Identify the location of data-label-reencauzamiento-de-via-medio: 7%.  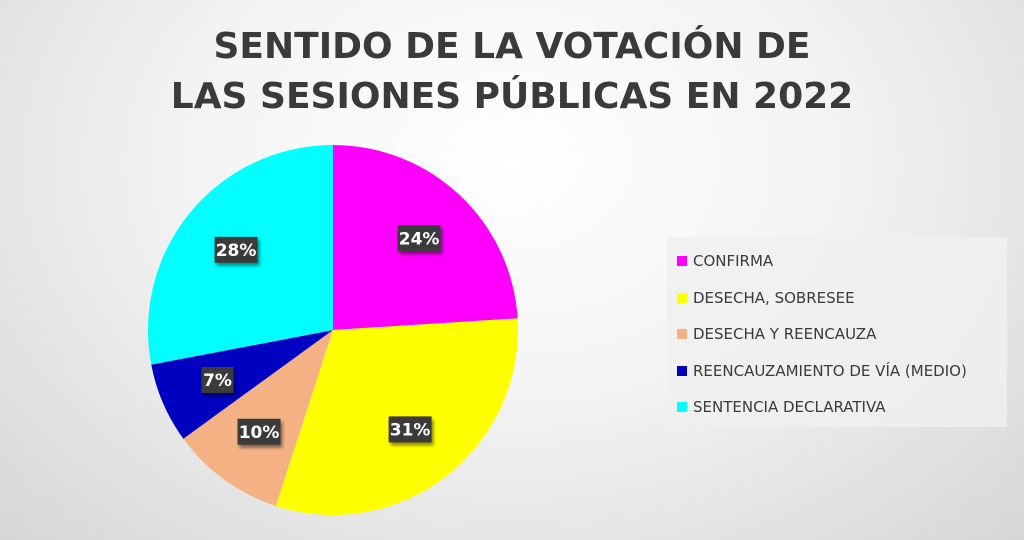
(217, 379).